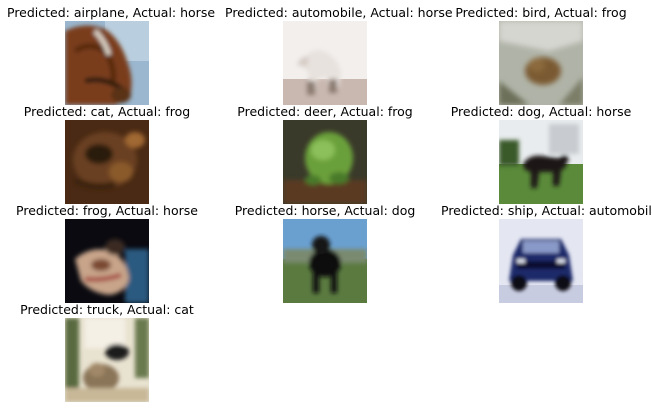  I want to click on frog-on-tile-photo, so click(541, 63).